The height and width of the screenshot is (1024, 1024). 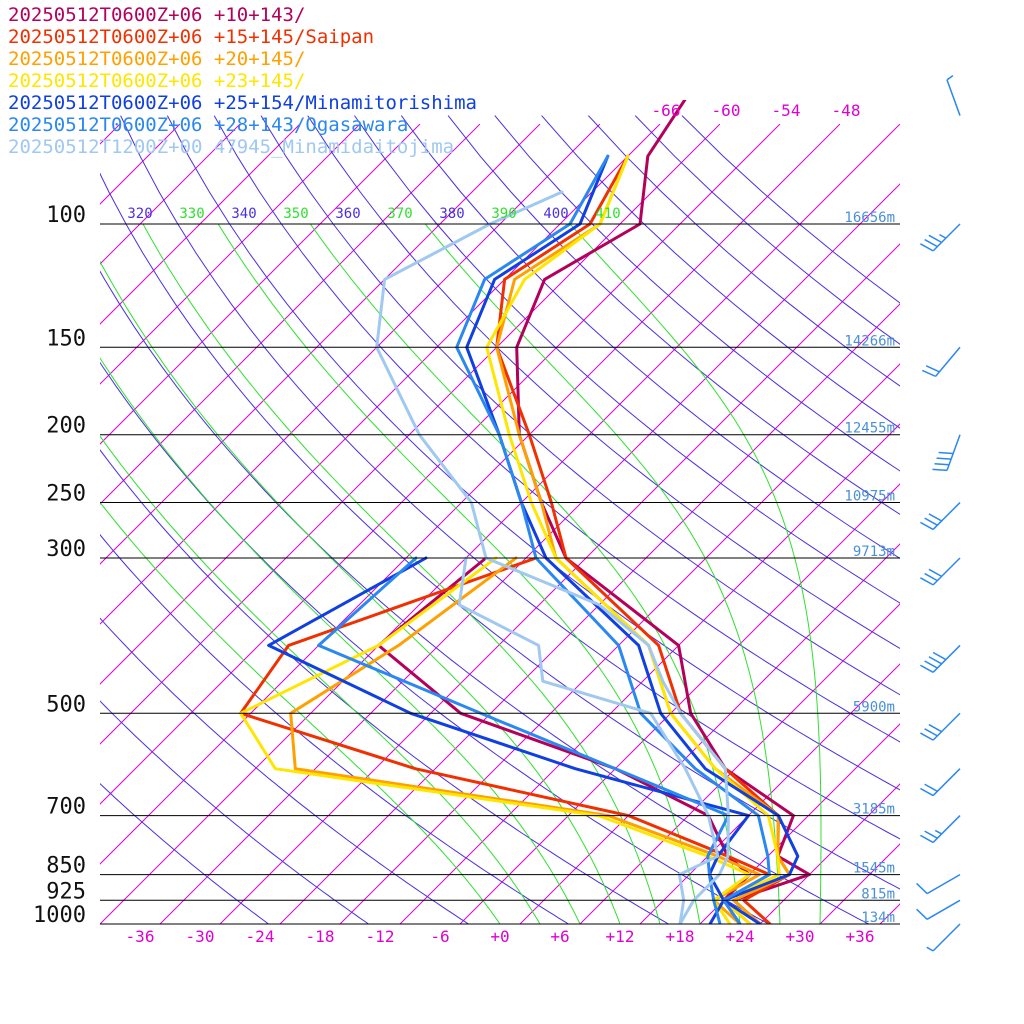 I want to click on height-label: 1545m, so click(x=874, y=869).